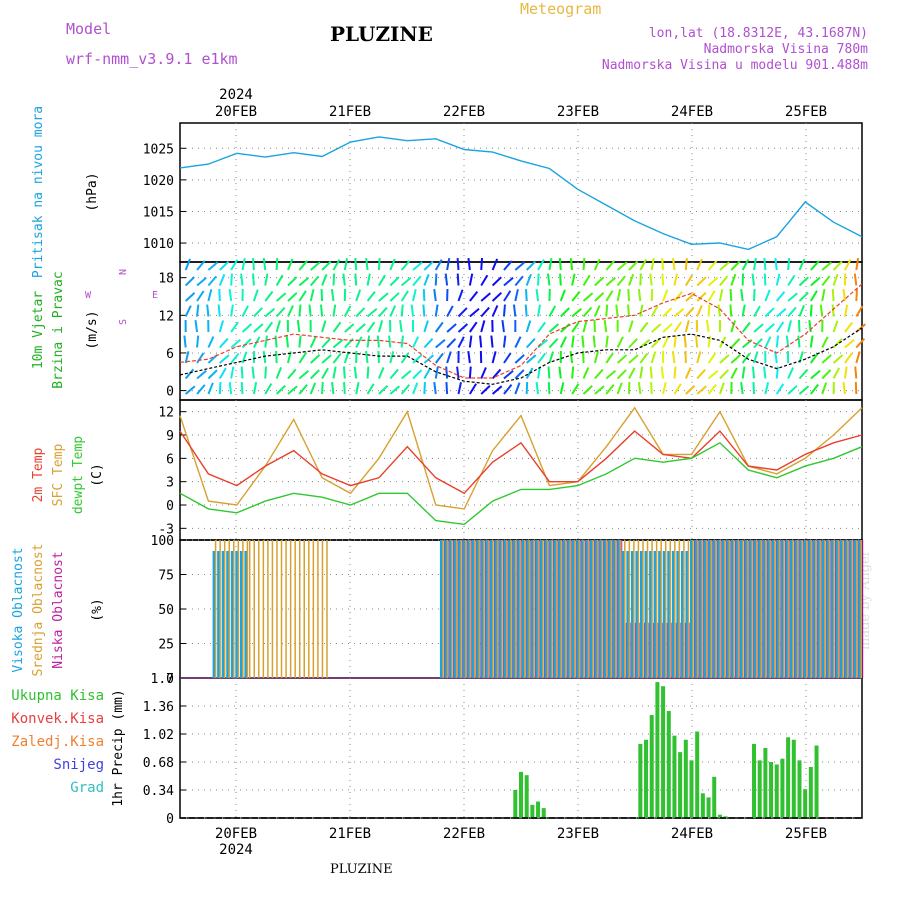 The width and height of the screenshot is (900, 900). What do you see at coordinates (38, 609) in the screenshot?
I see `cloud-axis-label-mid: Srednja Oblacnost` at bounding box center [38, 609].